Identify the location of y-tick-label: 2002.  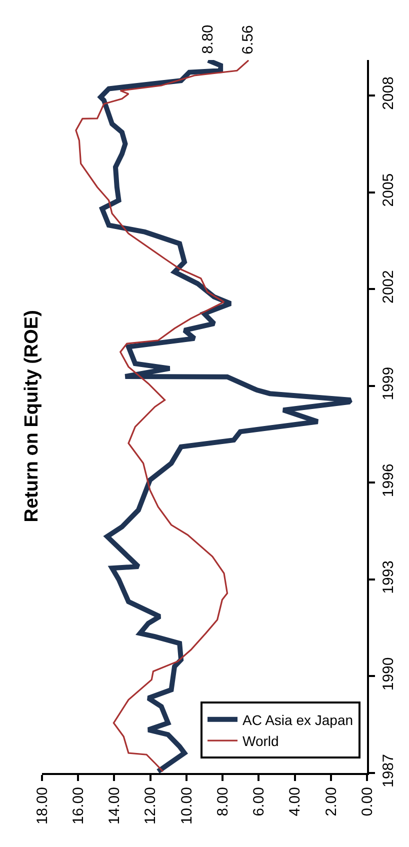
(388, 287).